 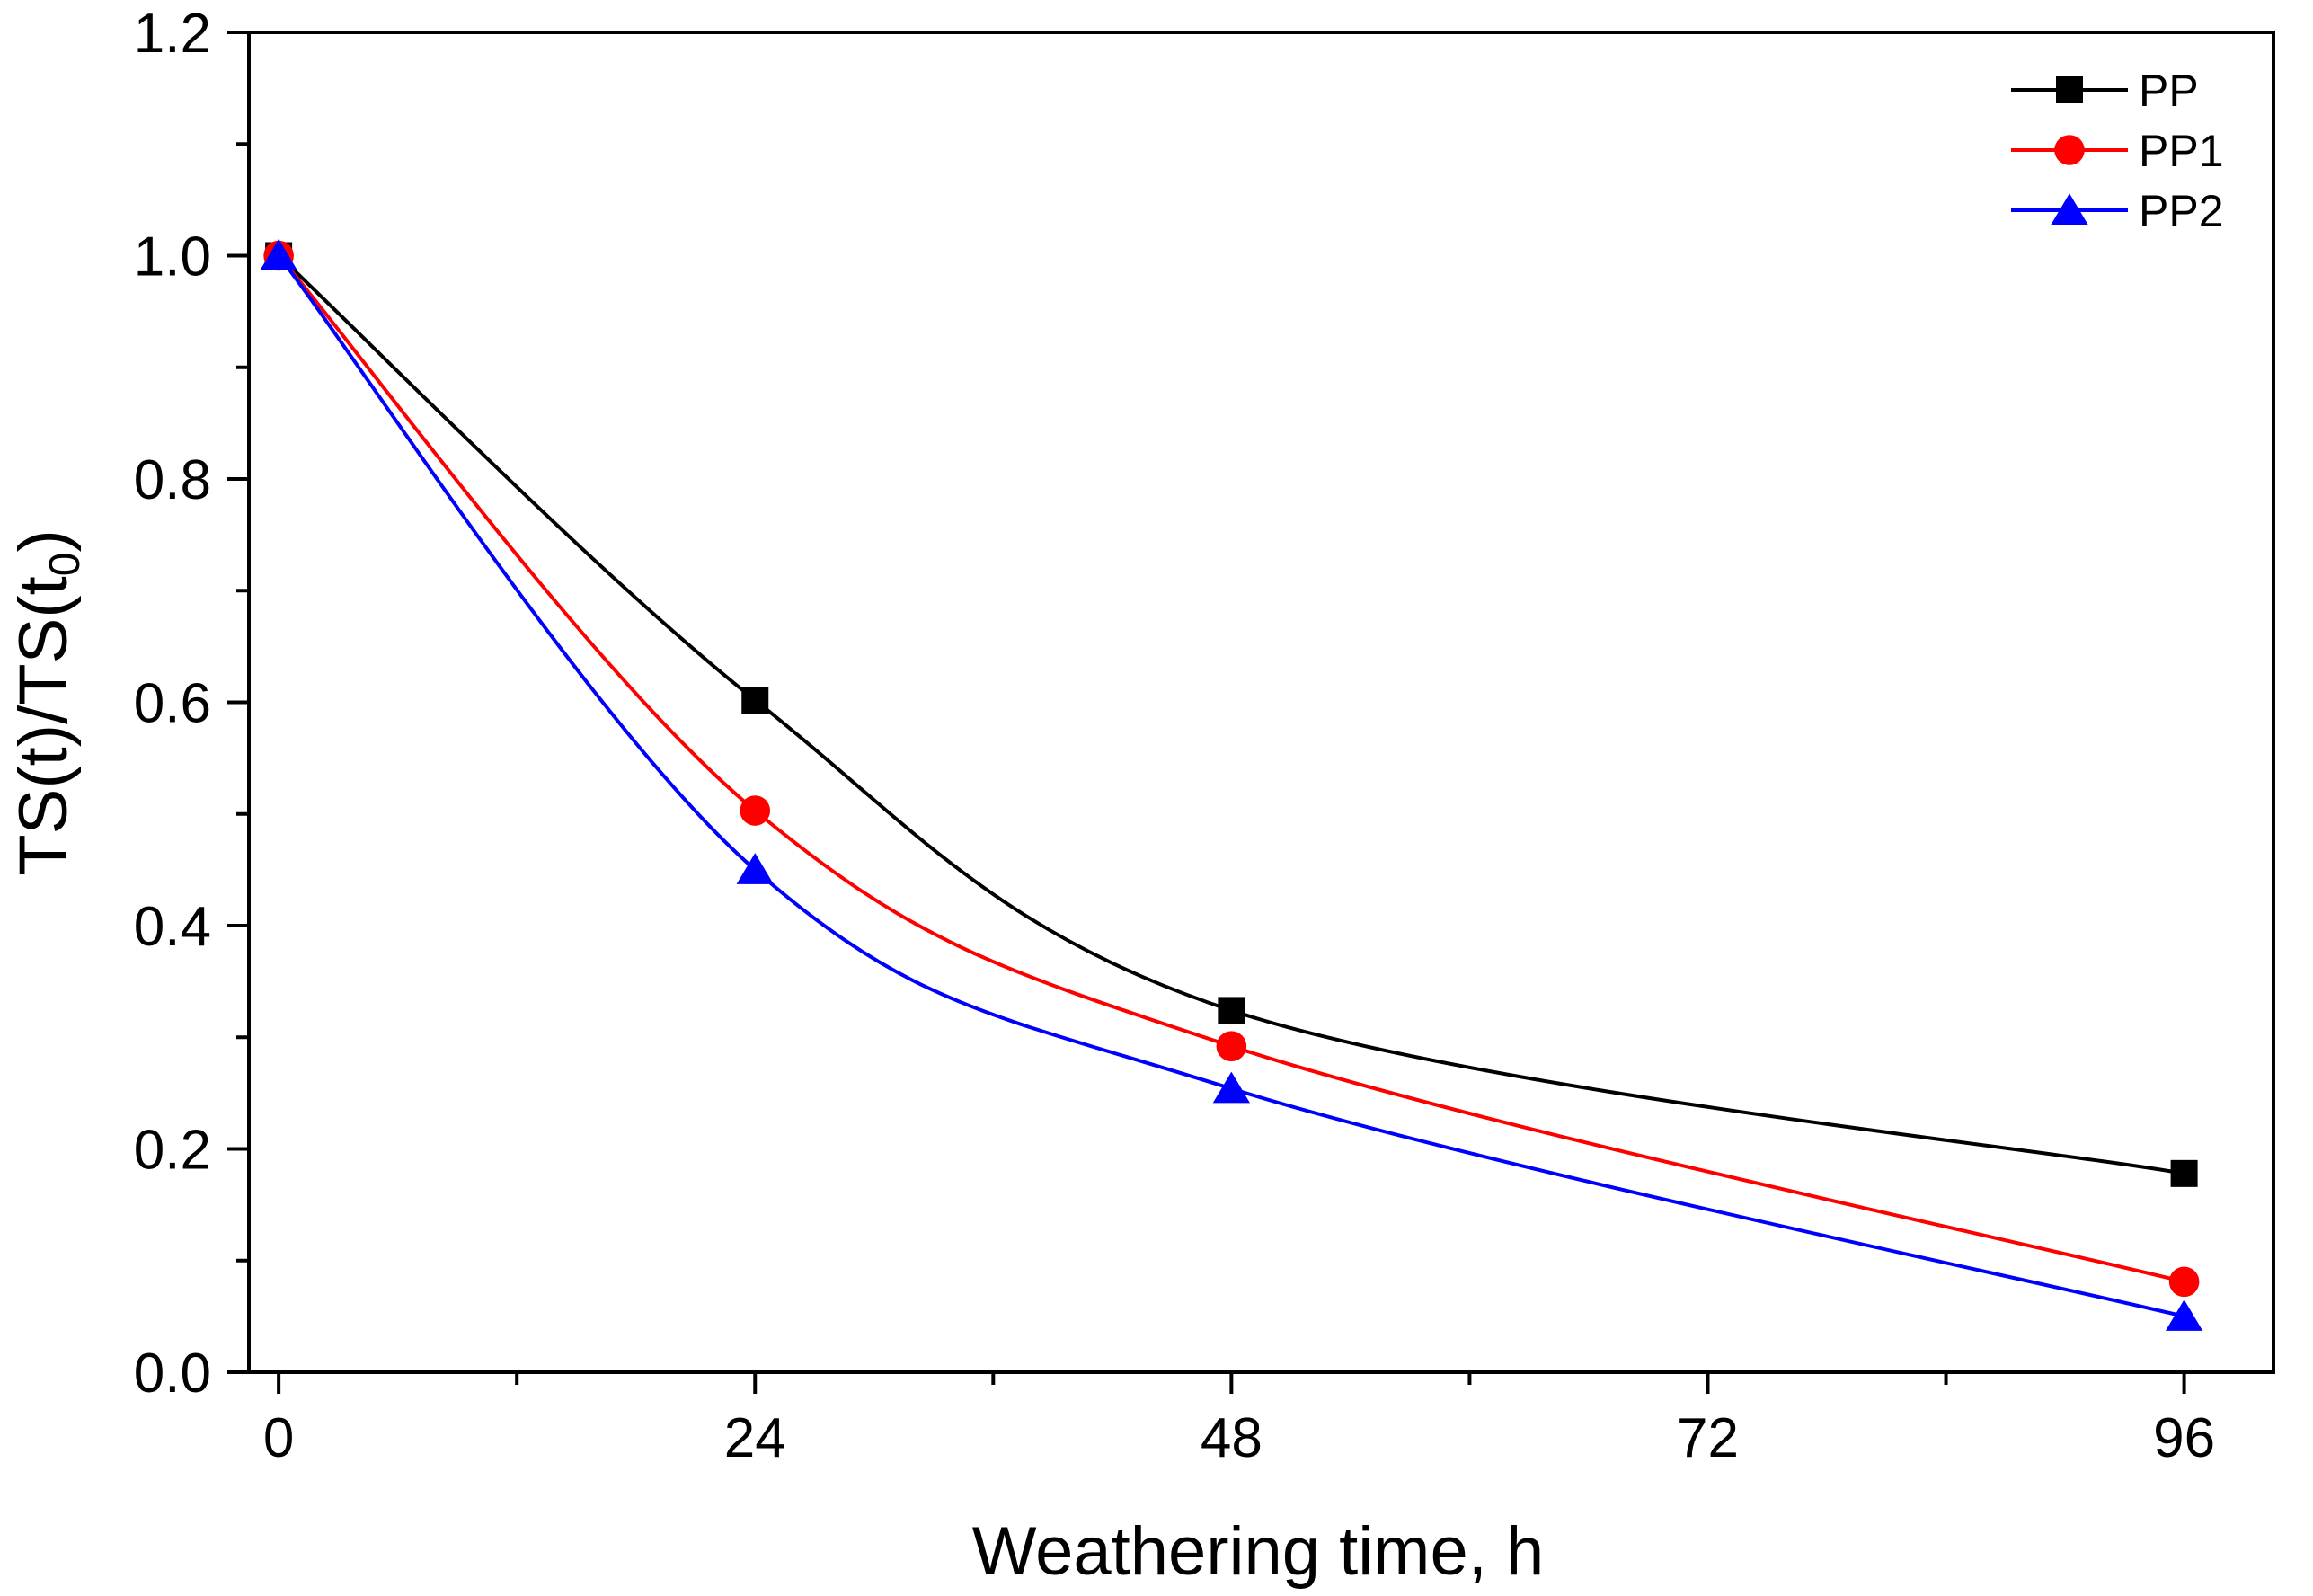 I want to click on x-tick-label: 96, so click(x=2184, y=1438).